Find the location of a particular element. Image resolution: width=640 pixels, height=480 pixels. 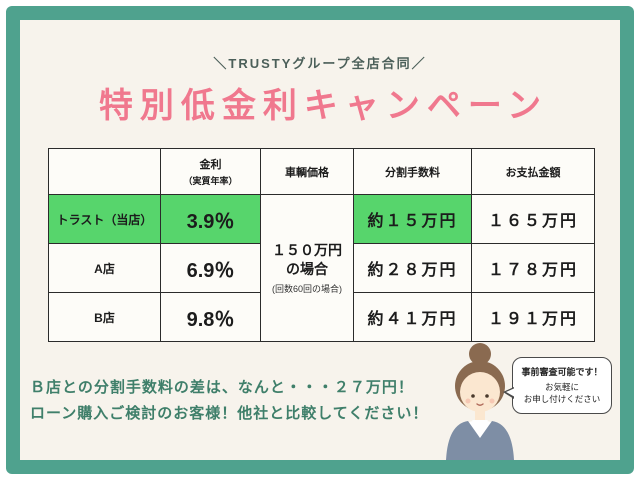

speech-bubble-line2: お気軽に is located at coordinates (561, 386).